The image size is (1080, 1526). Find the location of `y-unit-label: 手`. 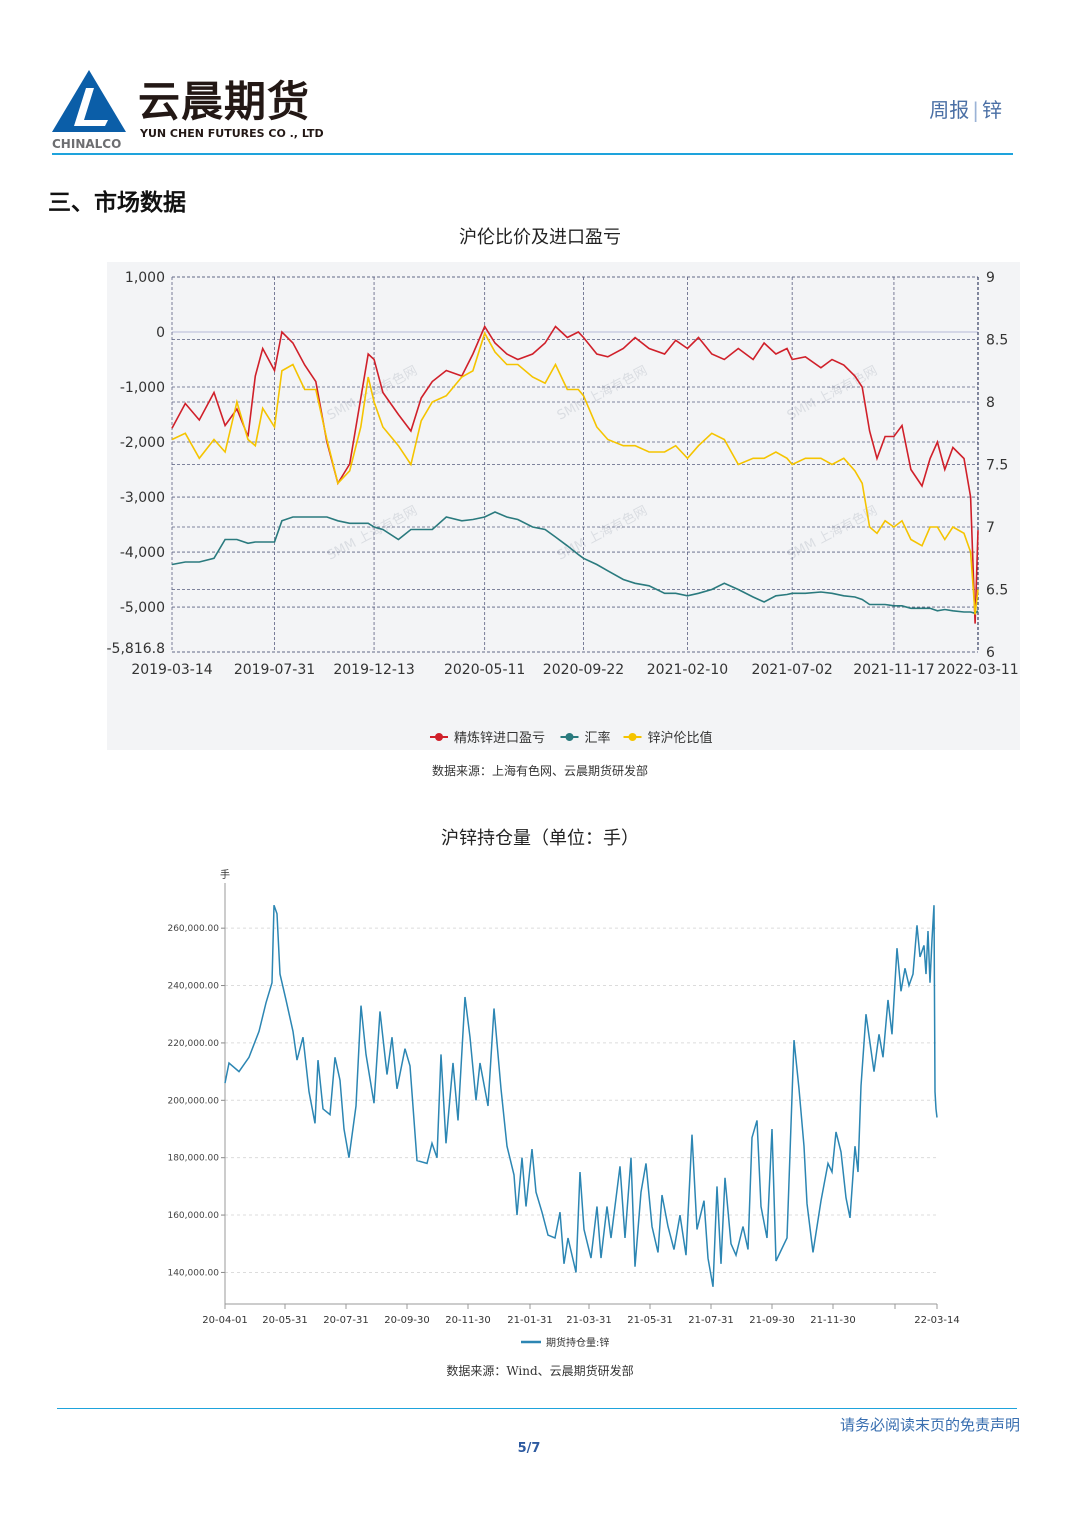

y-unit-label: 手 is located at coordinates (225, 874).